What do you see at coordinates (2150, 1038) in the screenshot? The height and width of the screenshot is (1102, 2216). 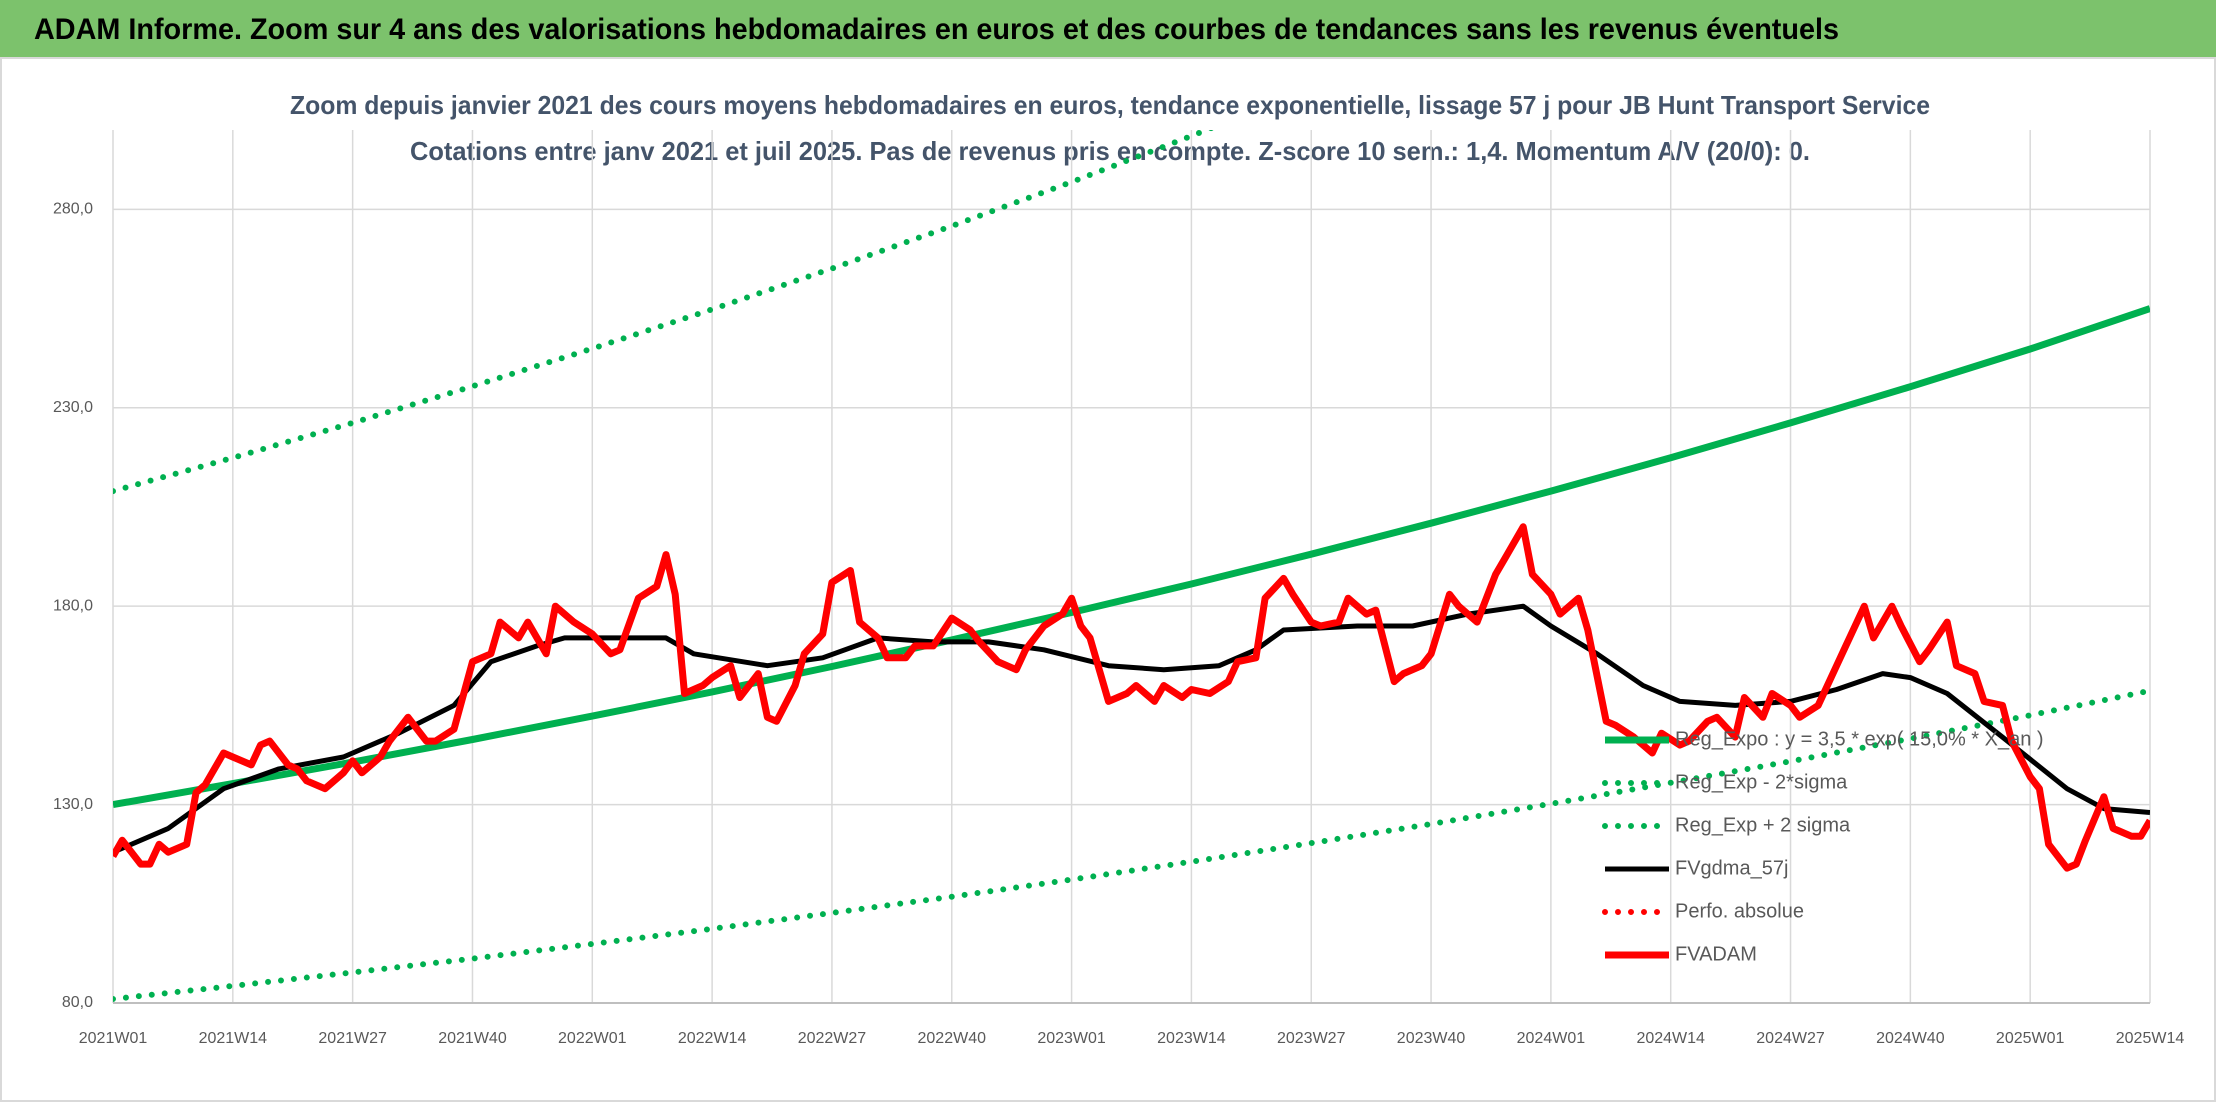 I see `x-tick-label: 2025W14` at bounding box center [2150, 1038].